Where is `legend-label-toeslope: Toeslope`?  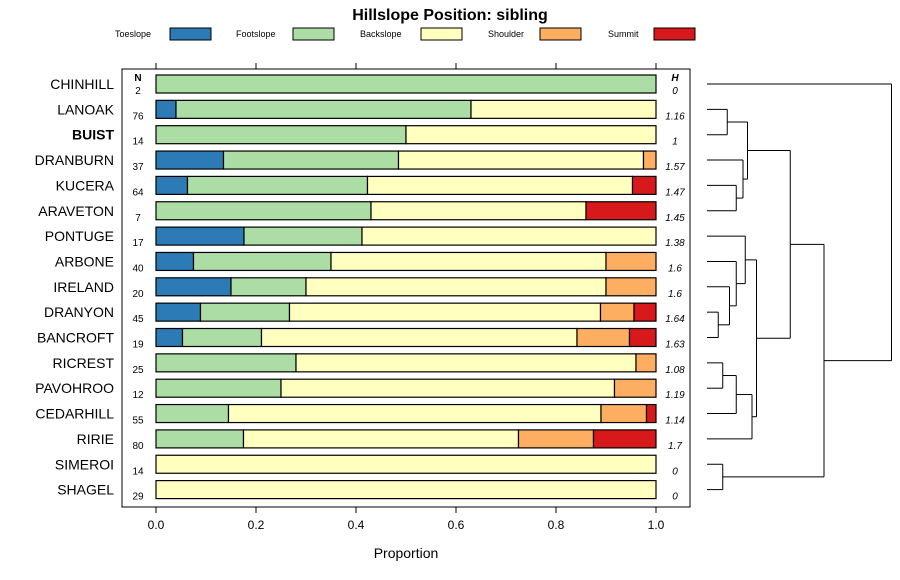 legend-label-toeslope: Toeslope is located at coordinates (133, 34).